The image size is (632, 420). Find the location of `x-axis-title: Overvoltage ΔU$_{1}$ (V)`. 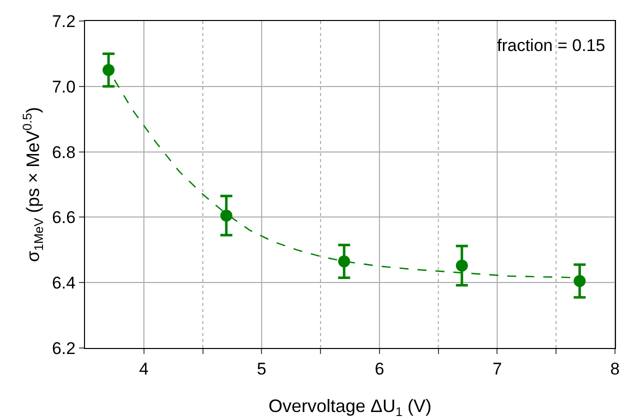

x-axis-title: Overvoltage ΔU$_{1}$ (V) is located at coordinates (350, 407).